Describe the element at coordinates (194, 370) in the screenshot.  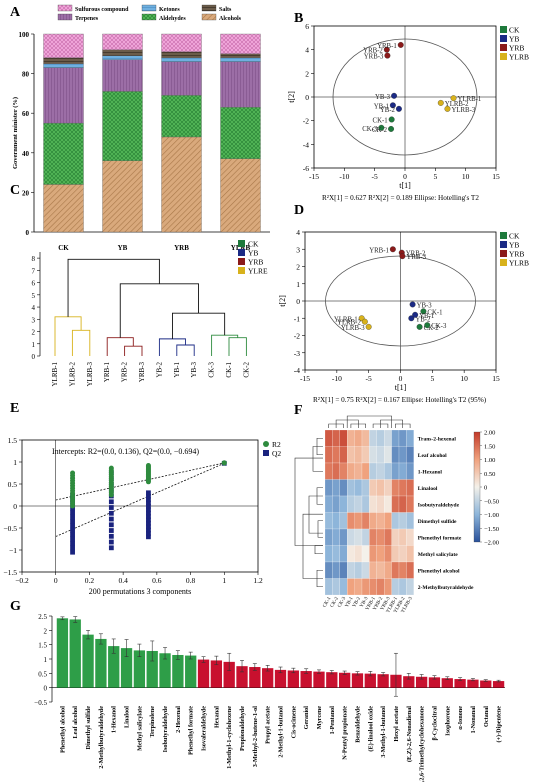
I see `leaf-label: YB-3` at that location.